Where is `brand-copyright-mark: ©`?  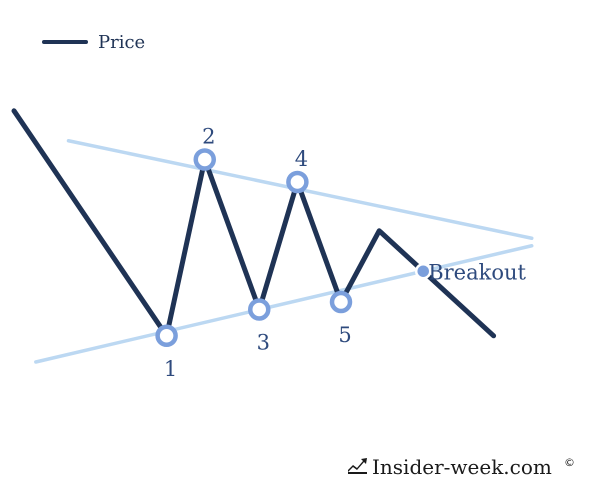
brand-copyright-mark: © is located at coordinates (569, 462).